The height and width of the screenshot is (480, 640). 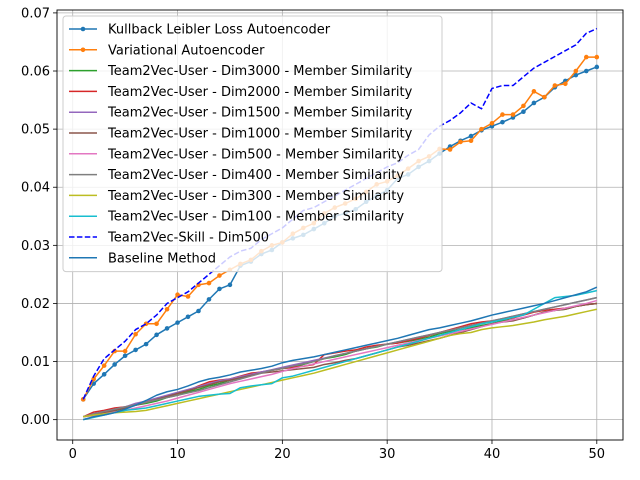 I want to click on x-tick-label: 30, so click(x=387, y=454).